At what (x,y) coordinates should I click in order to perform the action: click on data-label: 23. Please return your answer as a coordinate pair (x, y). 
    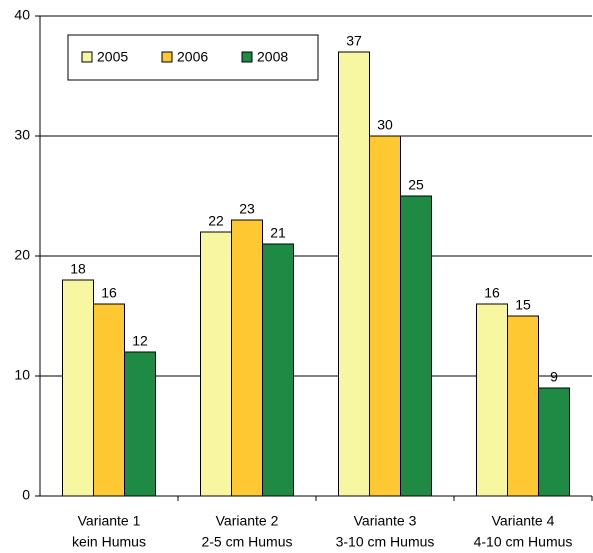
    Looking at the image, I should click on (247, 209).